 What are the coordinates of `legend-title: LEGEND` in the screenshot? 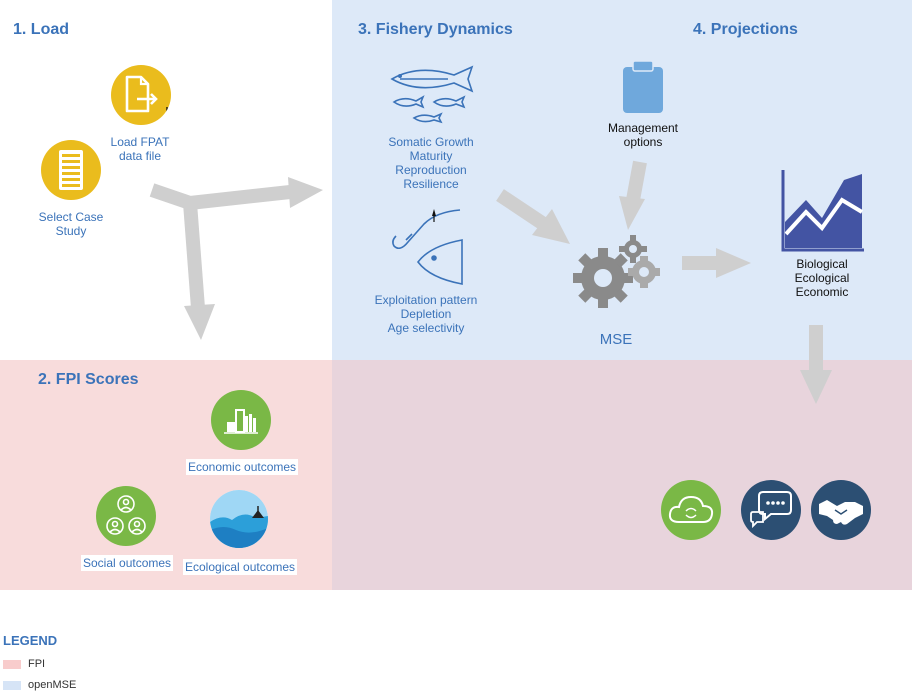 It's located at (30, 640).